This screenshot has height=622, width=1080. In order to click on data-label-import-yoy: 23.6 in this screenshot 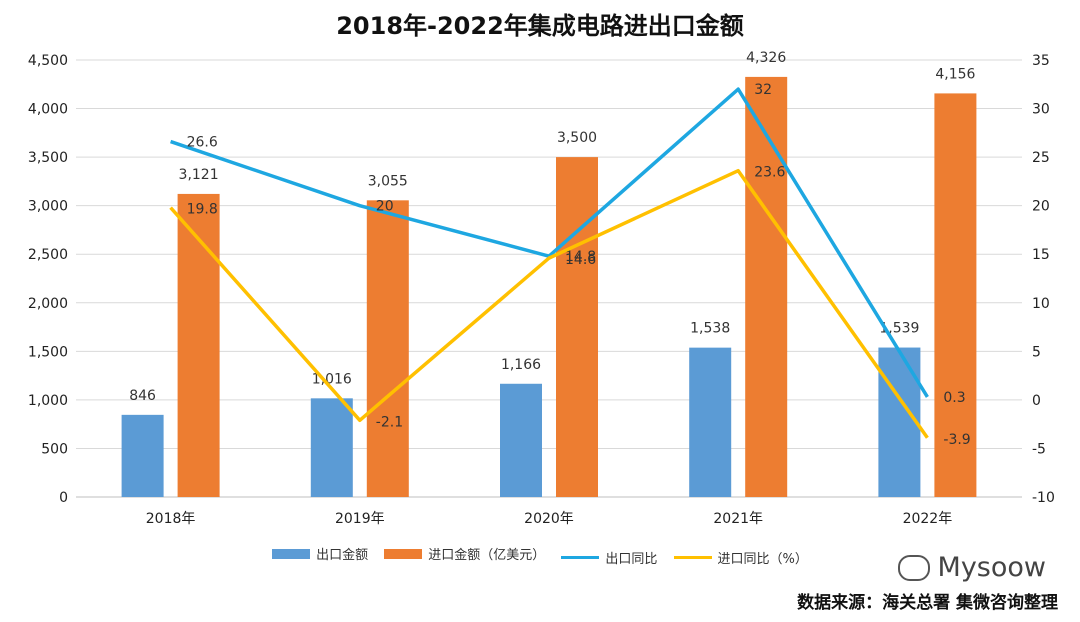, I will do `click(769, 173)`.